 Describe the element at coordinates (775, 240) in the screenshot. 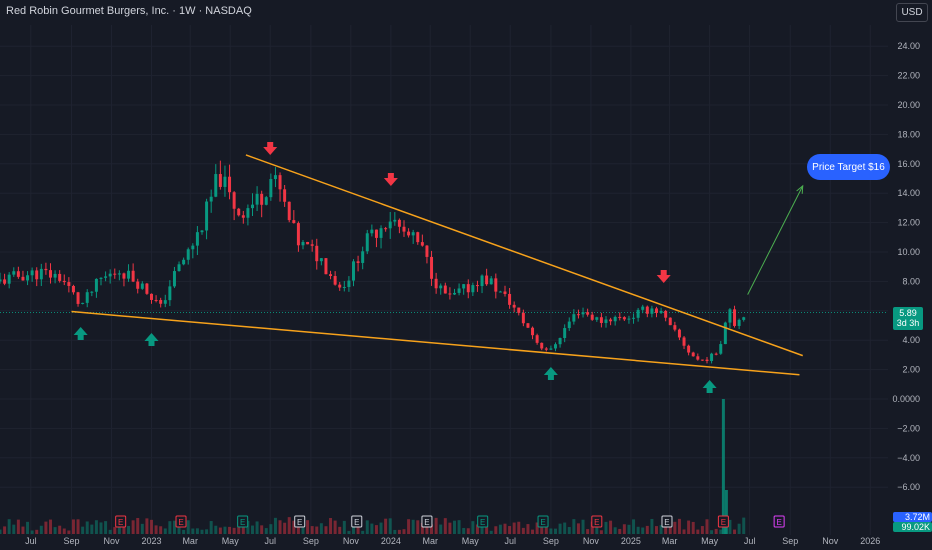

I see `target-arrow-line` at that location.